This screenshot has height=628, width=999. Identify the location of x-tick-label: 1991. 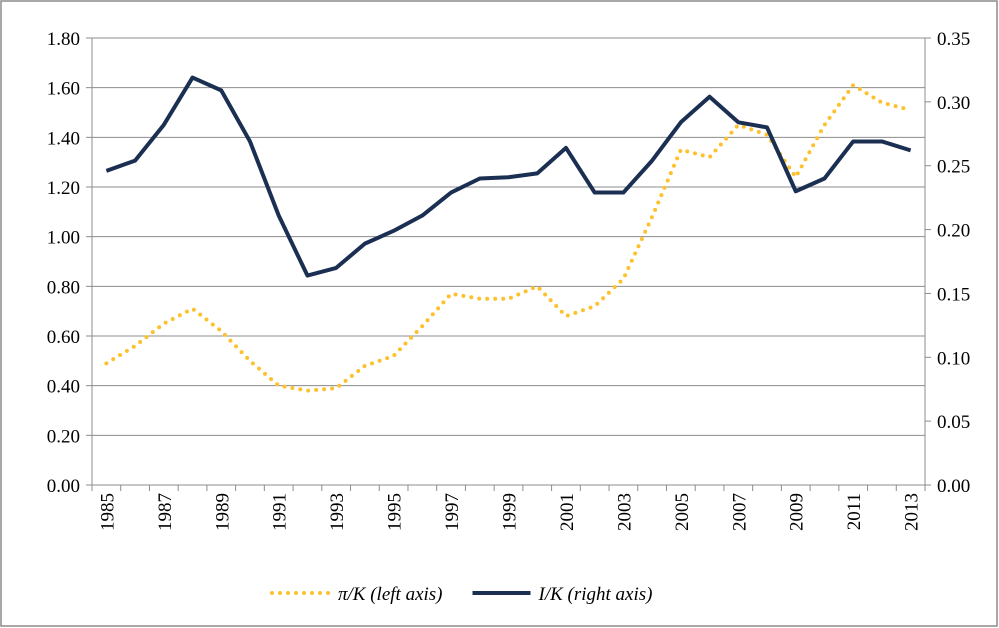
(280, 512).